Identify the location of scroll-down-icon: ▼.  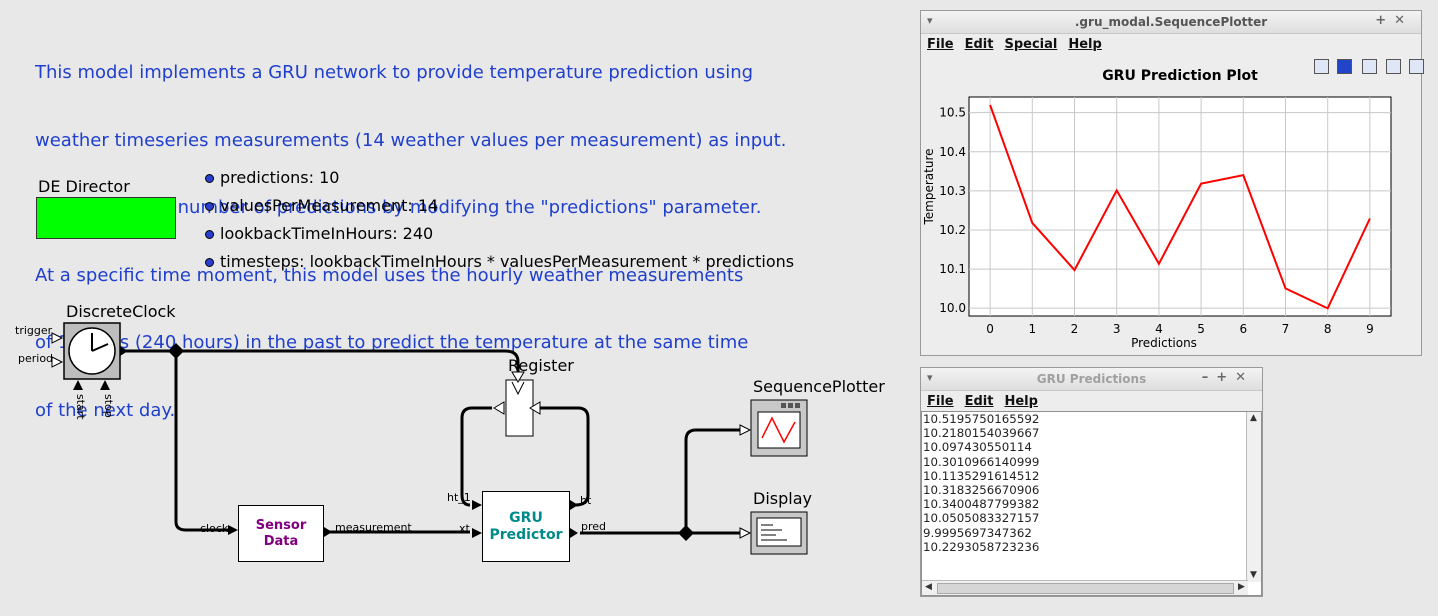
(1253, 575).